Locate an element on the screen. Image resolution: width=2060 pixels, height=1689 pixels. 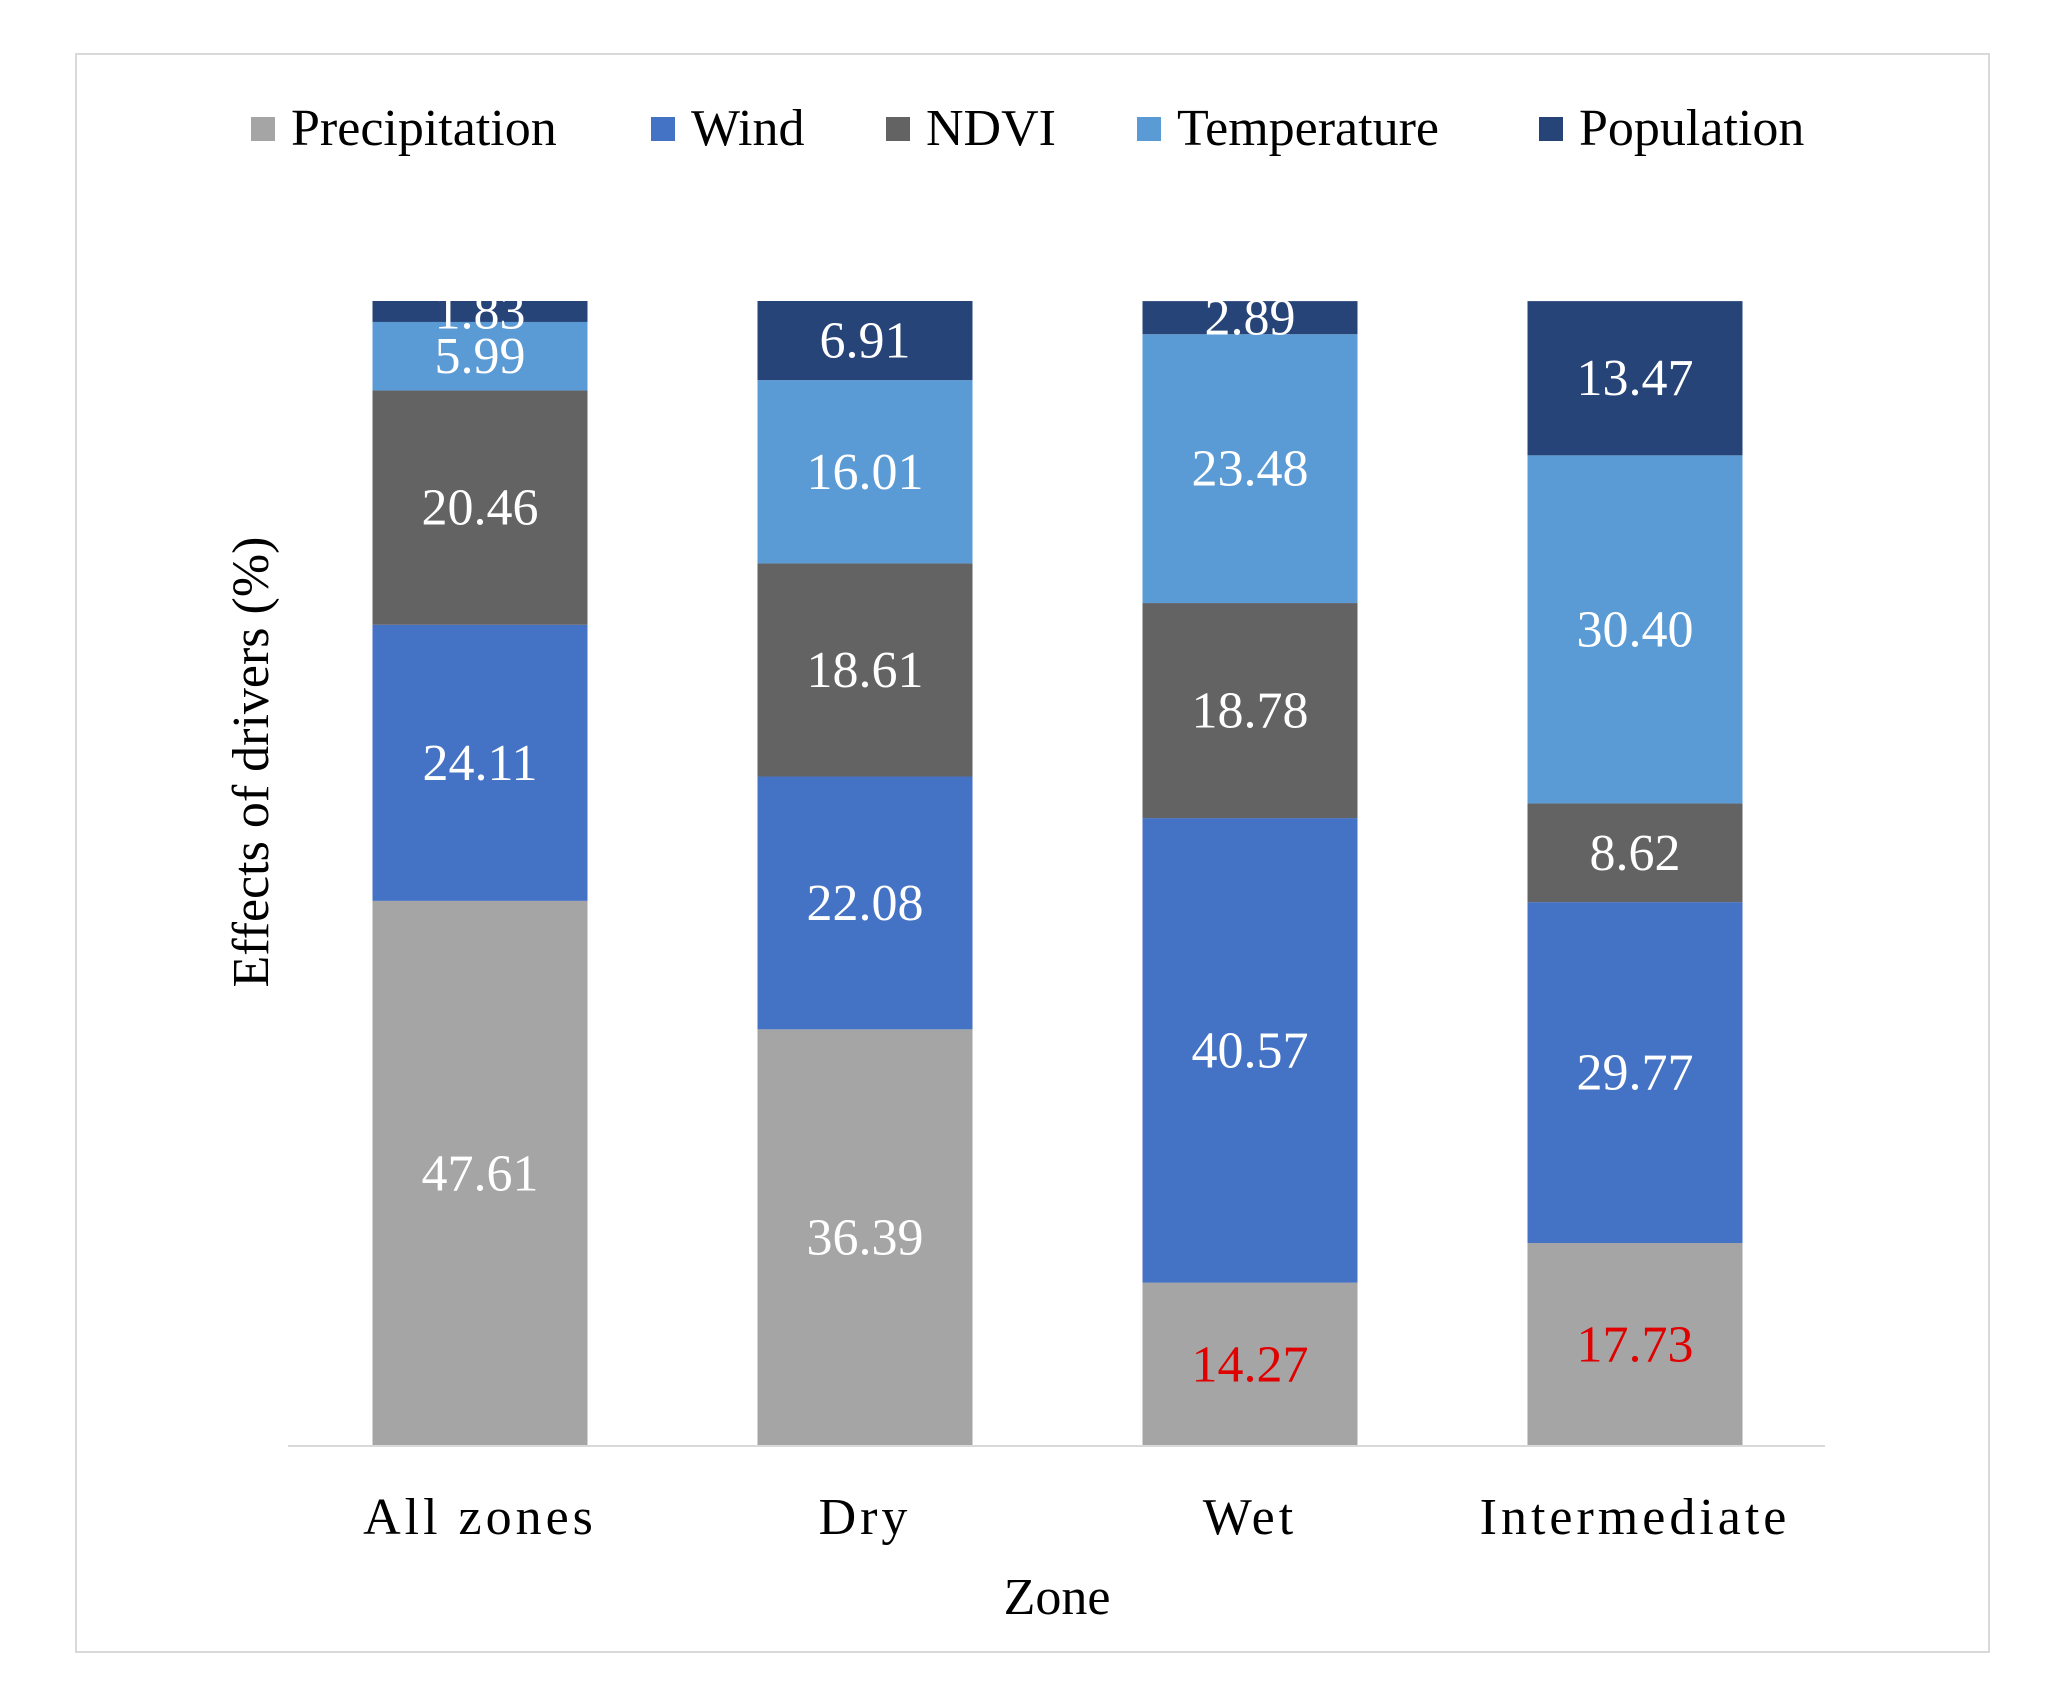
bar-intermediate-precipitation is located at coordinates (1635, 1344).